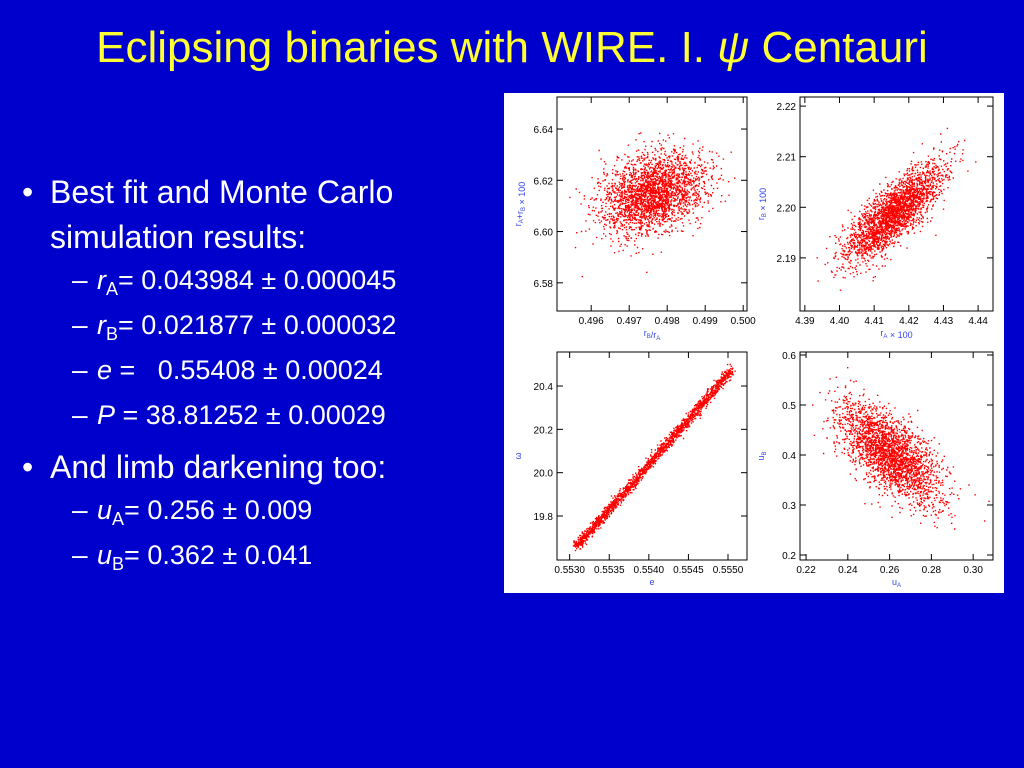 This screenshot has width=1024, height=768. Describe the element at coordinates (247, 370) in the screenshot. I see `item-value: = 0.55408 ± 0.00024` at that location.